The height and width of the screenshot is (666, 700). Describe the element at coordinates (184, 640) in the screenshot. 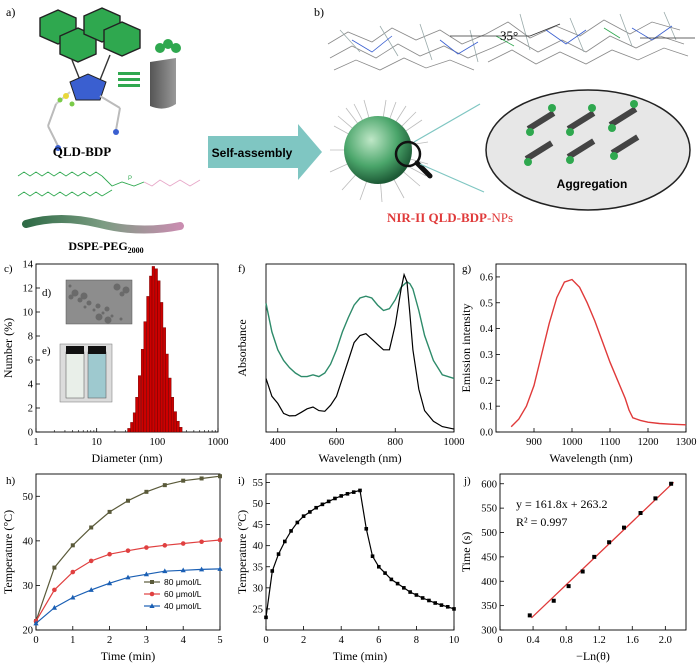

I see `x-tick-label: 4` at that location.